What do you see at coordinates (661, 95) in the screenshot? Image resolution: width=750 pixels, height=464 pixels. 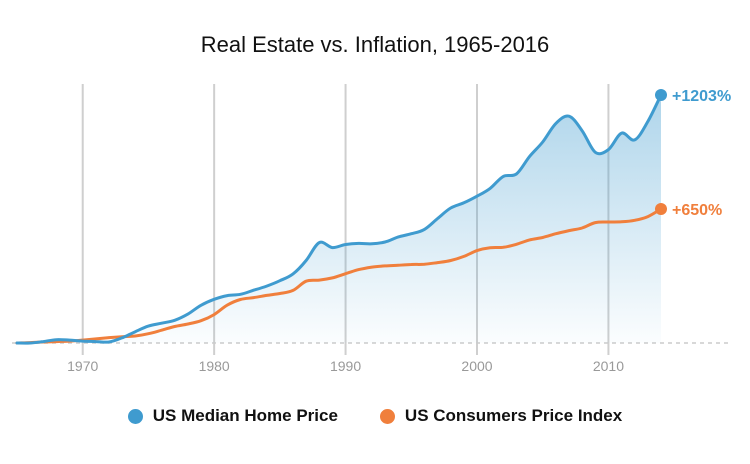 I see `end-point-home-price` at bounding box center [661, 95].